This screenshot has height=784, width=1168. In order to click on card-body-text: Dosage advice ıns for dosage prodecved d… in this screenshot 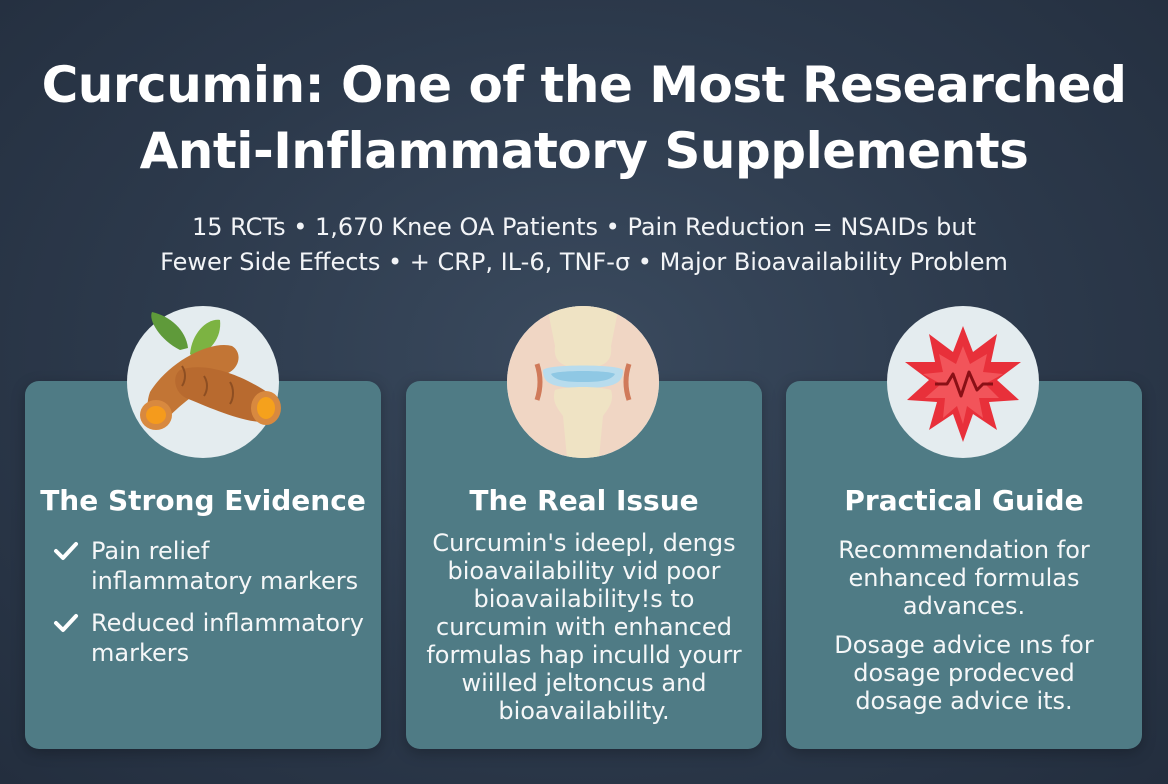, I will do `click(964, 673)`.